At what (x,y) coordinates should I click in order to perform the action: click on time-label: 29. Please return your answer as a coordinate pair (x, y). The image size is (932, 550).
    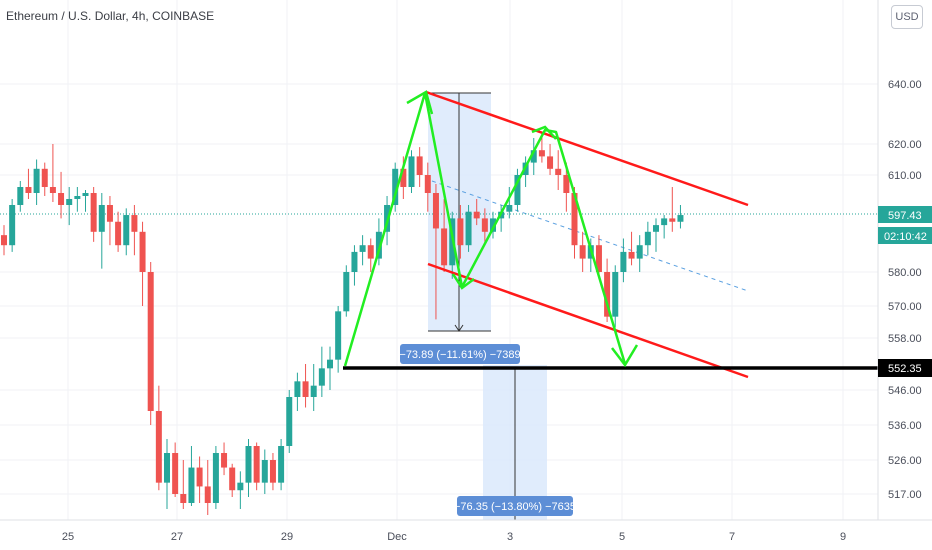
    Looking at the image, I should click on (287, 537).